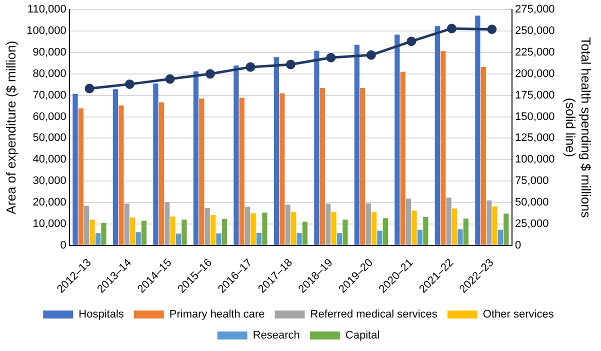  What do you see at coordinates (49, 181) in the screenshot?
I see `y-tick-label: 30,000` at bounding box center [49, 181].